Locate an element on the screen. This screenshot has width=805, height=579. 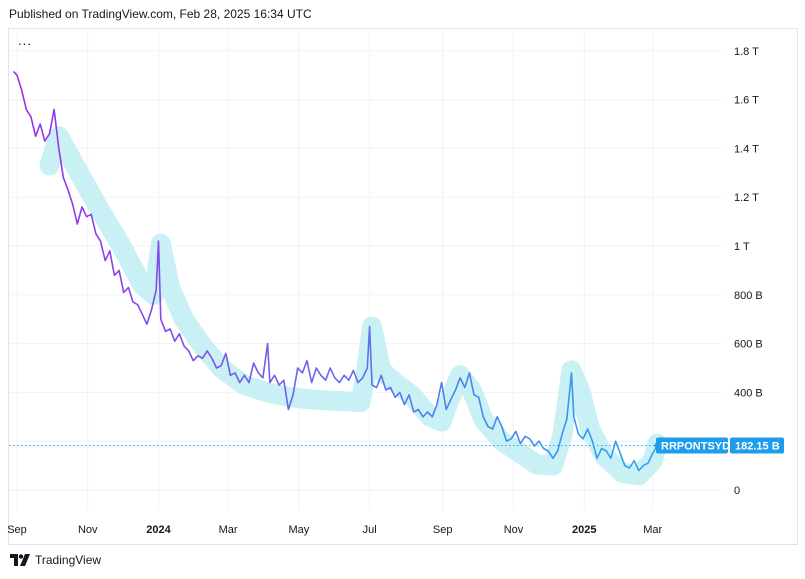
last-value-label: 182.15 B is located at coordinates (757, 447).